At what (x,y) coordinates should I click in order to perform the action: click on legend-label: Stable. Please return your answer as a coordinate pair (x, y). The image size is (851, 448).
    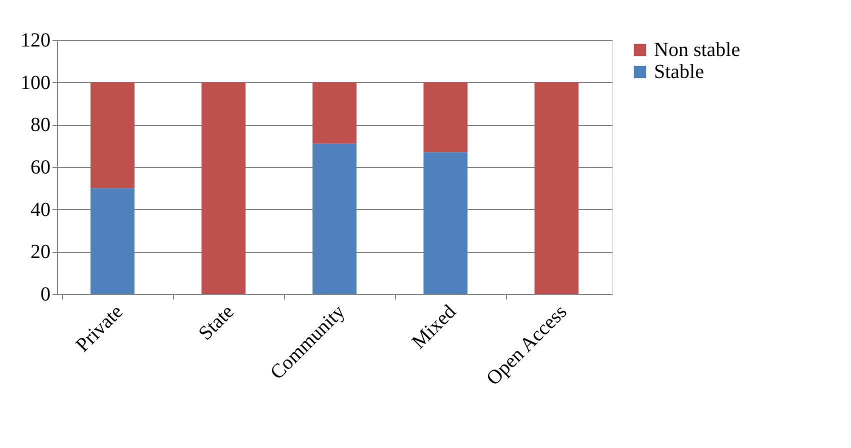
    Looking at the image, I should click on (679, 72).